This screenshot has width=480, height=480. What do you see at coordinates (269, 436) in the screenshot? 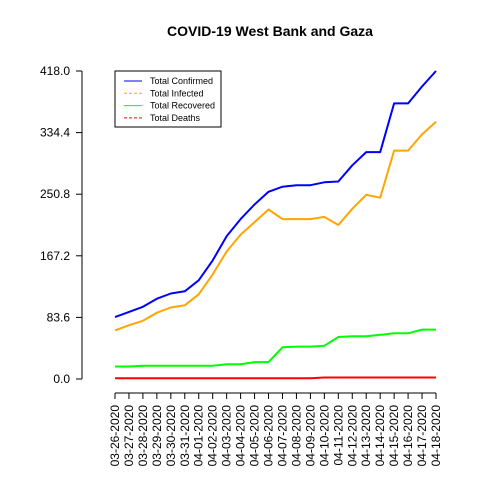
I see `x-tick-label: 04-06-2020` at bounding box center [269, 436].